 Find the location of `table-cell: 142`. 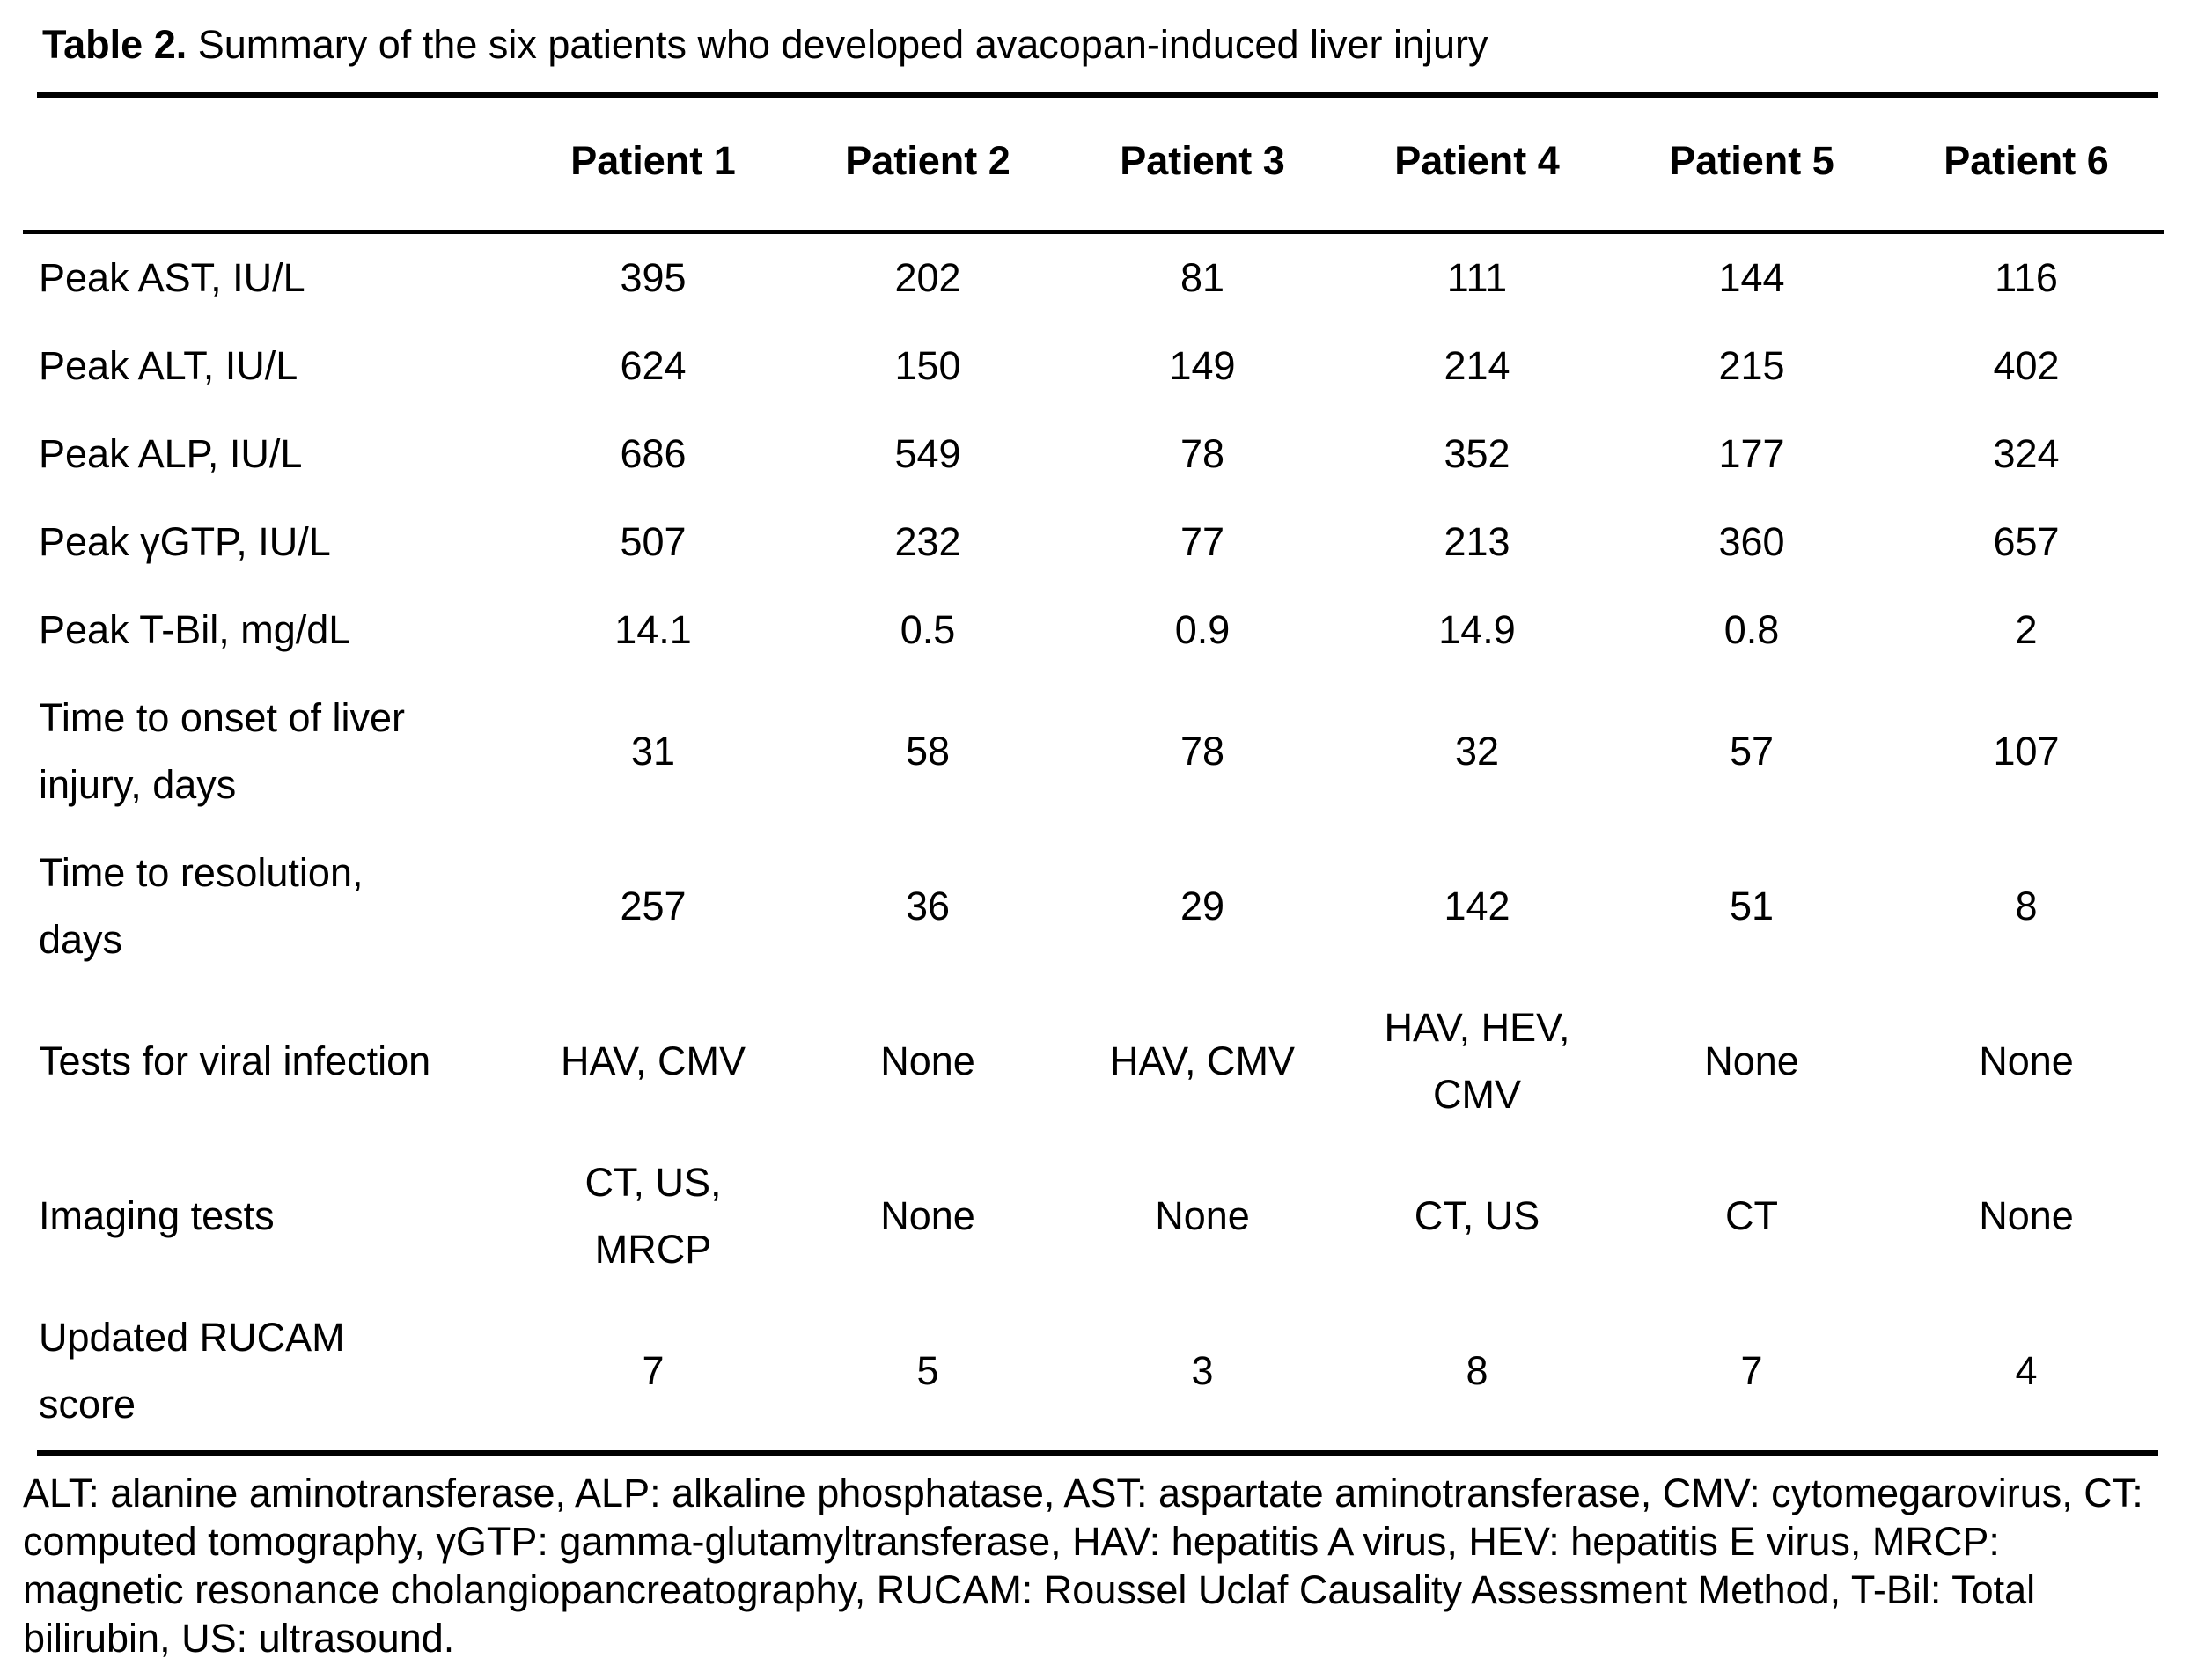

table-cell: 142 is located at coordinates (1477, 906).